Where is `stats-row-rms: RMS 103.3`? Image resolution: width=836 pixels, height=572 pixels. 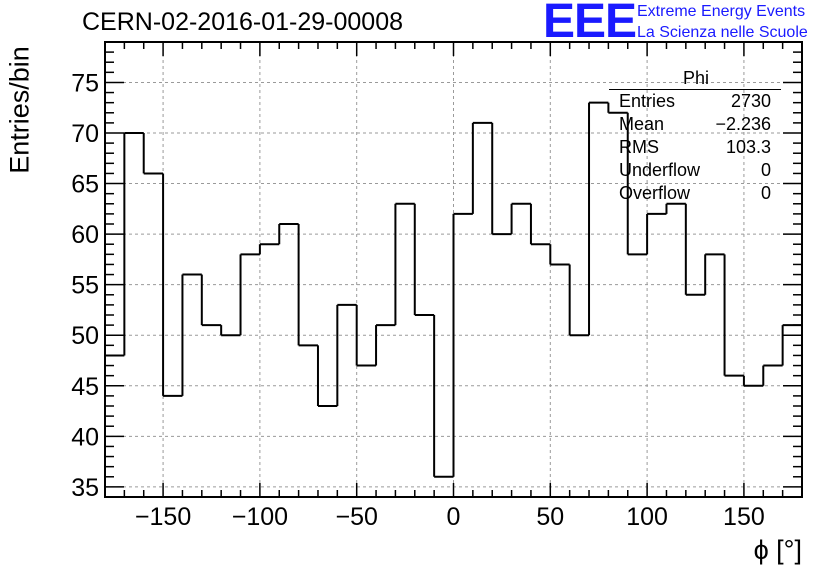 stats-row-rms: RMS 103.3 is located at coordinates (694, 147).